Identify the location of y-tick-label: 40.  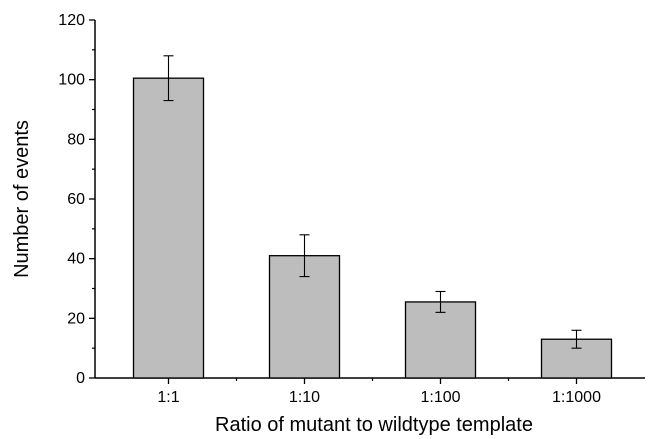
(76, 259).